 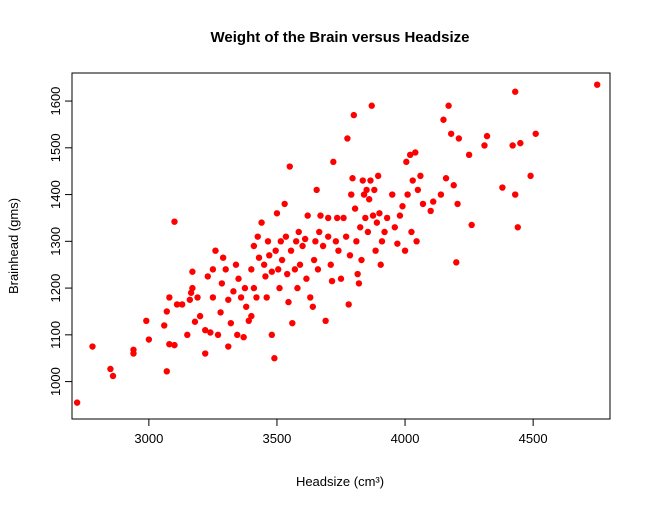 I want to click on x-axis: 3000 3500 4000 4500, so click(x=341, y=432).